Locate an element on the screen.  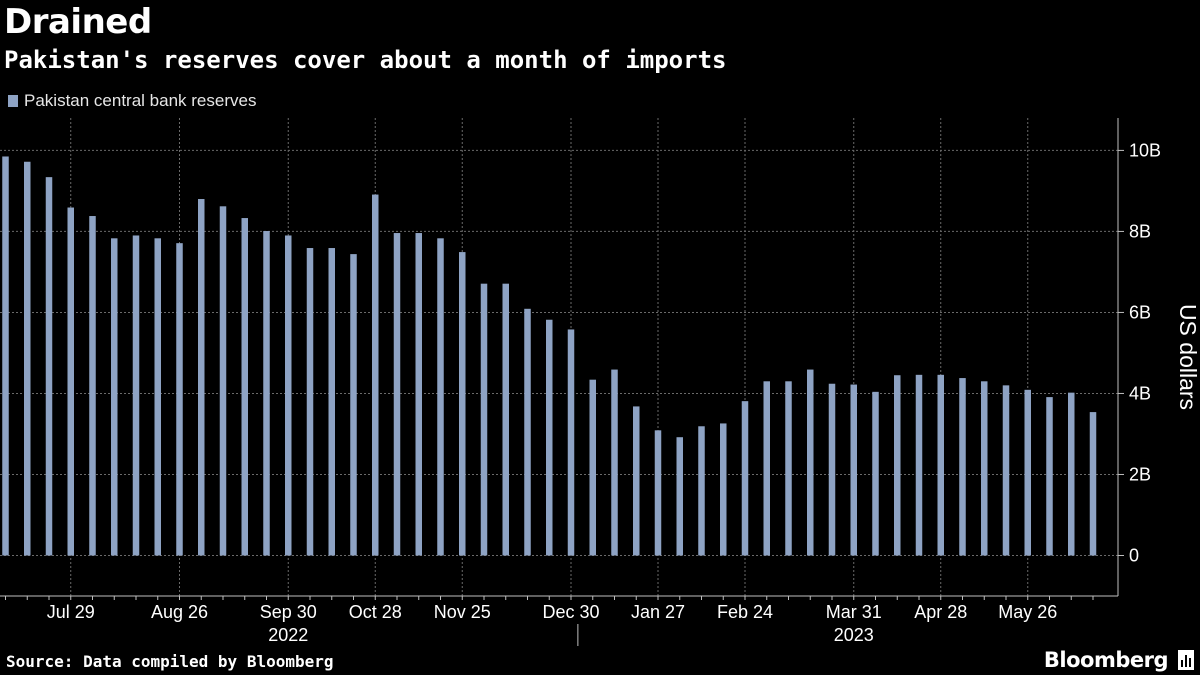
x-tick-label: Jan 27 is located at coordinates (658, 612).